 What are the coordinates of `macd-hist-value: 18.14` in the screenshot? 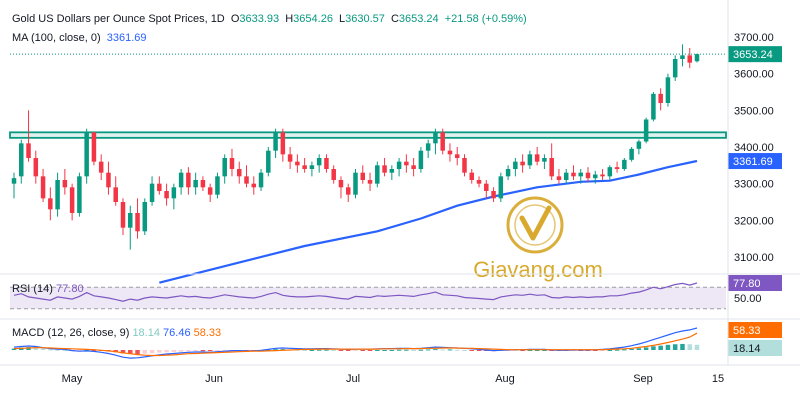 It's located at (146, 333).